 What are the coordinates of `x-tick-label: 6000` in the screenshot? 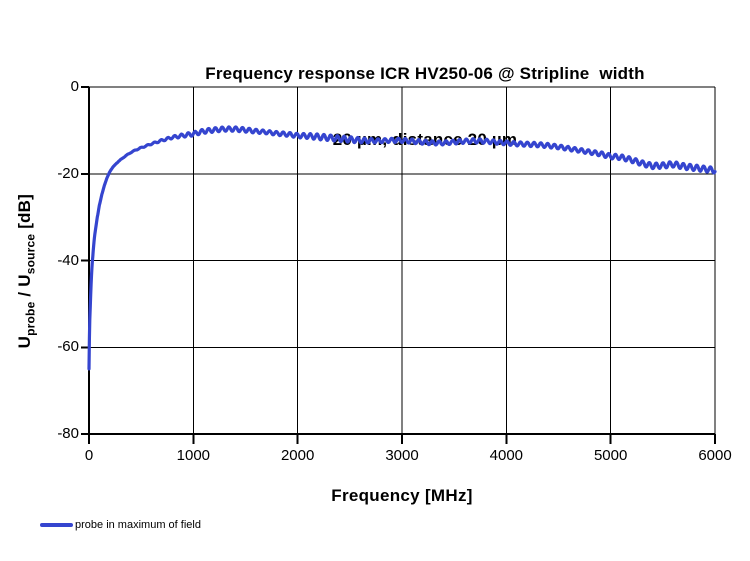 It's located at (715, 455).